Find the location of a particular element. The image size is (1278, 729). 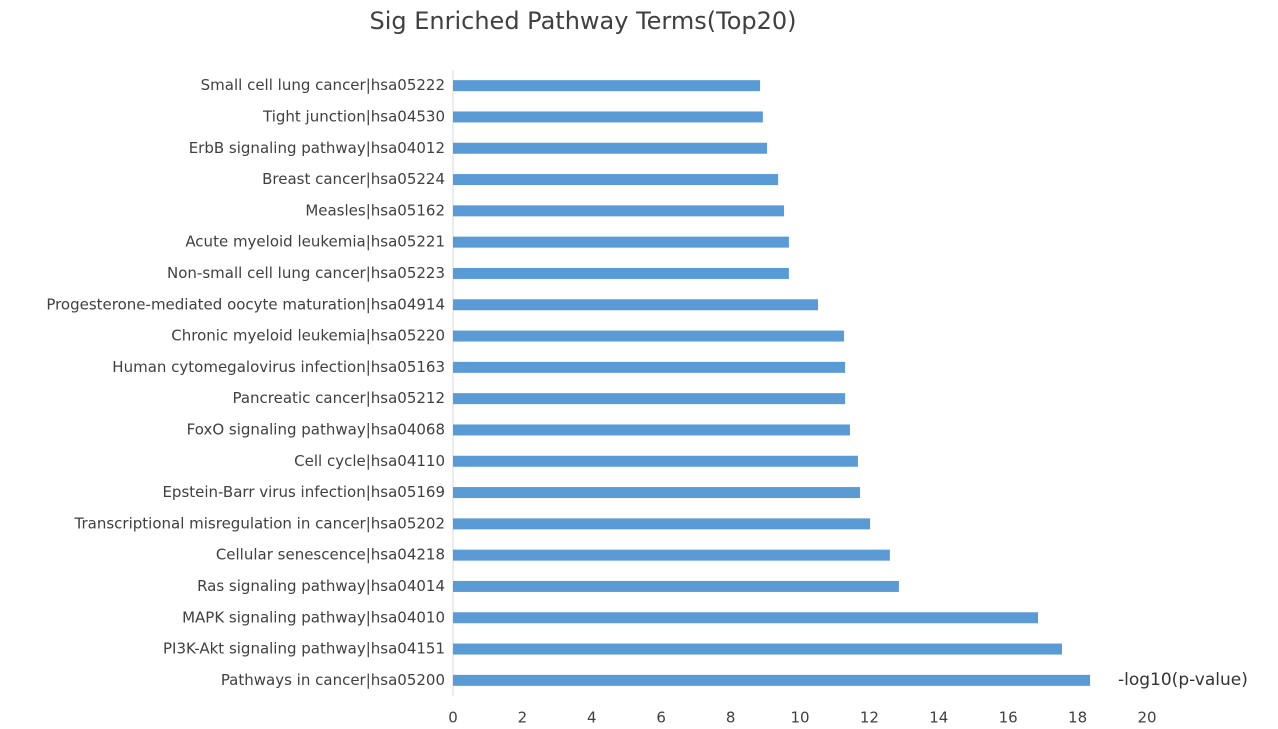

x-tick-label: 12 is located at coordinates (869, 718).